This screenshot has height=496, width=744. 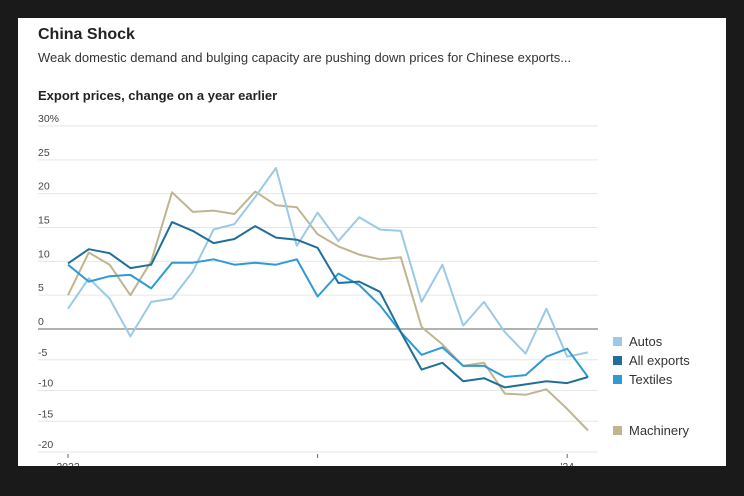 What do you see at coordinates (44, 187) in the screenshot?
I see `y-tick-label: 20` at bounding box center [44, 187].